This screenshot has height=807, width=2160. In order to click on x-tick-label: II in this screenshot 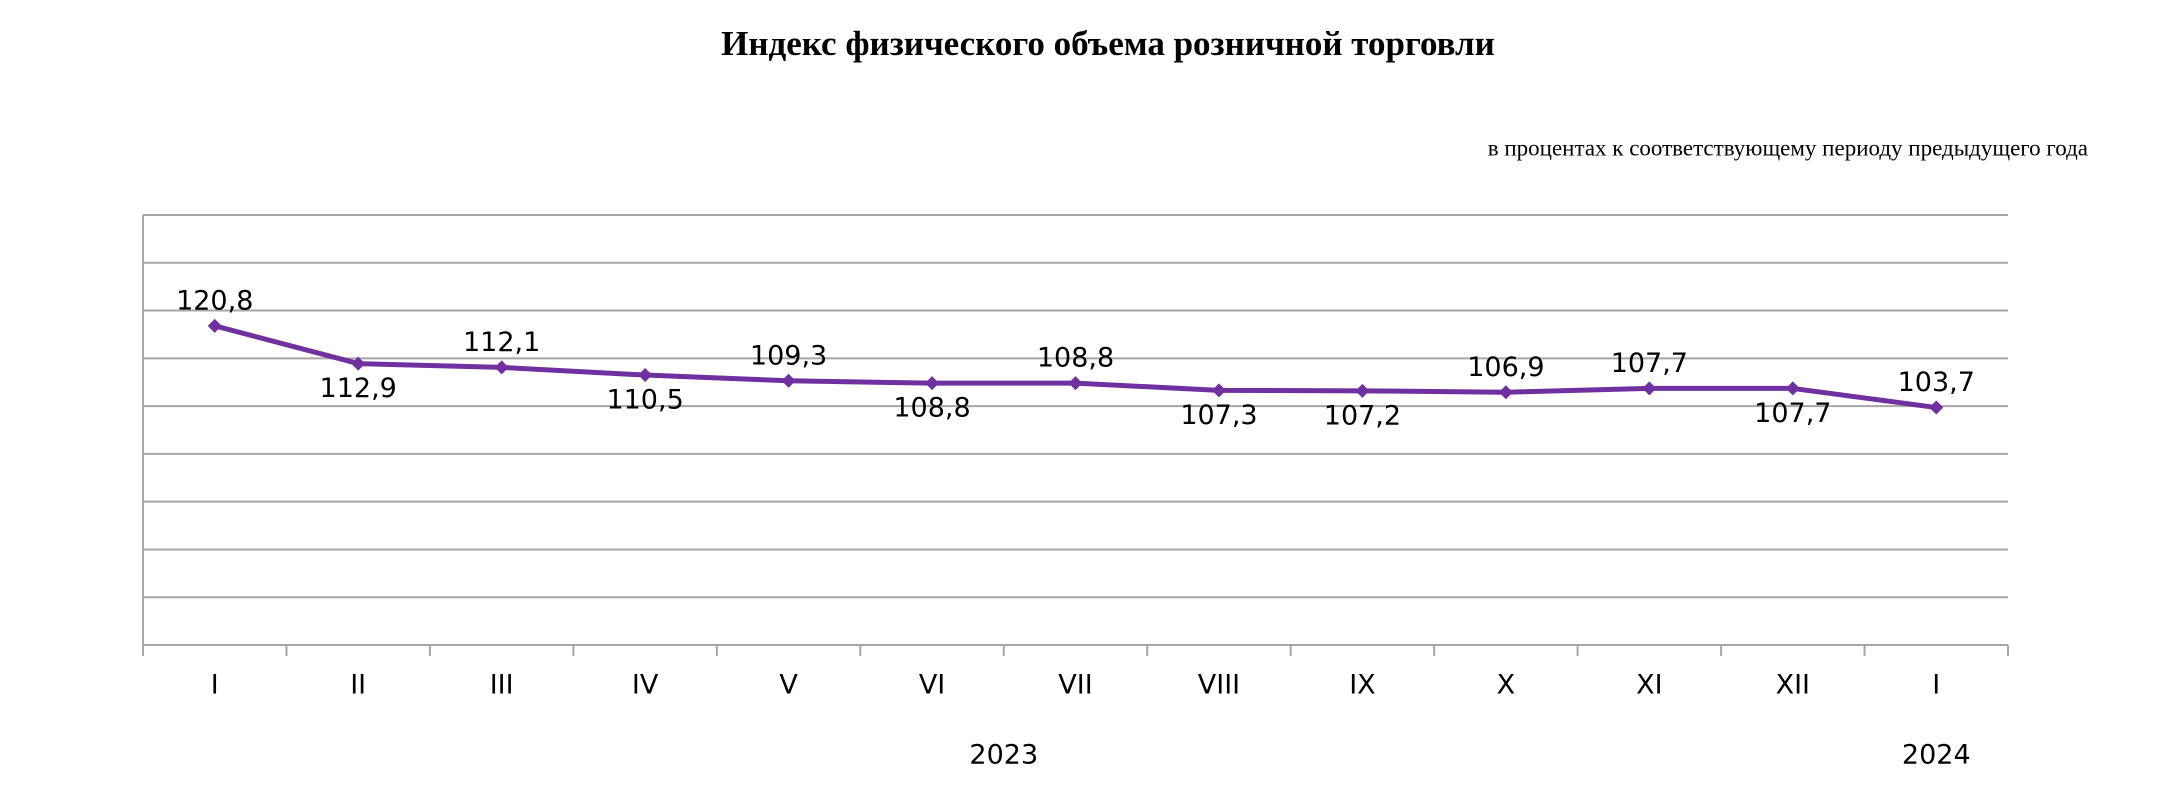, I will do `click(358, 685)`.